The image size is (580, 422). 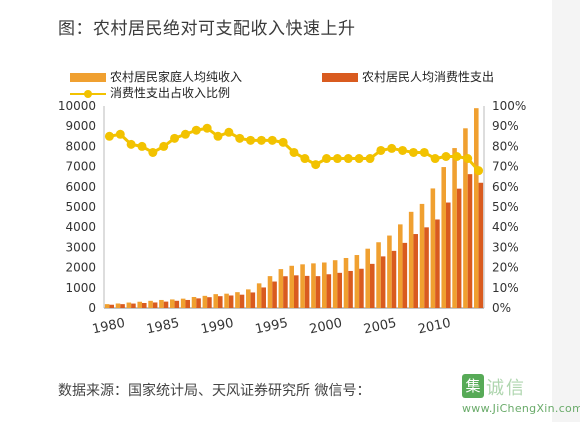 I want to click on y-left-tick-label: 9000, so click(x=80, y=126).